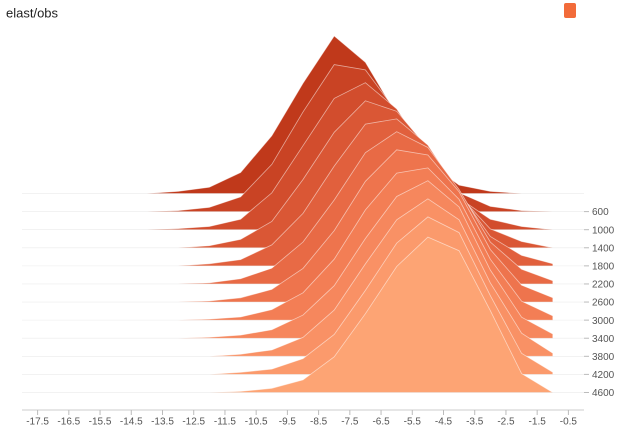 This screenshot has height=436, width=640. What do you see at coordinates (603, 339) in the screenshot?
I see `step-tick-label: 3400` at bounding box center [603, 339].